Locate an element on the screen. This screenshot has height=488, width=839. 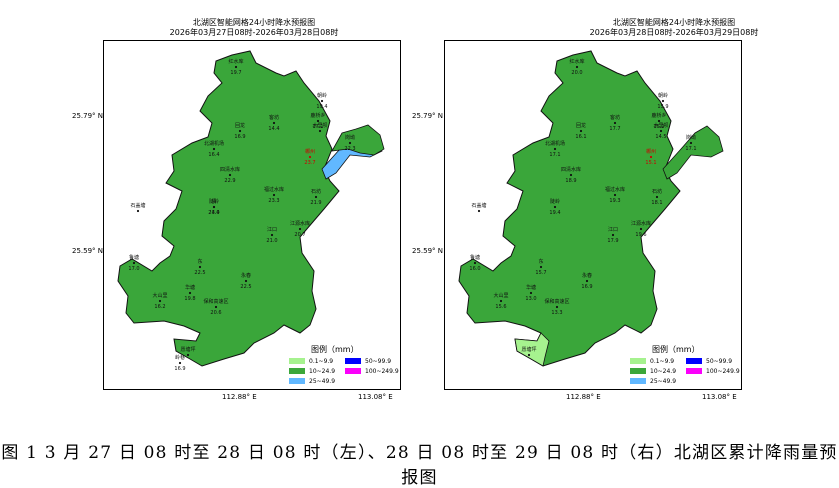
left-station-value: 23.4 is located at coordinates (213, 213).